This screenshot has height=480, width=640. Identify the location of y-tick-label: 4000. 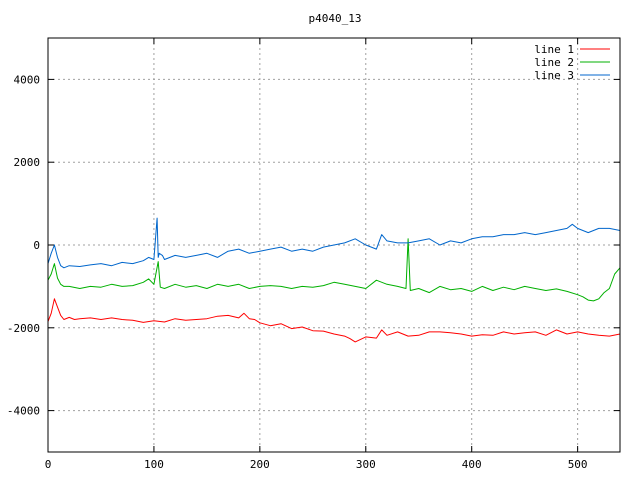
(27, 79).